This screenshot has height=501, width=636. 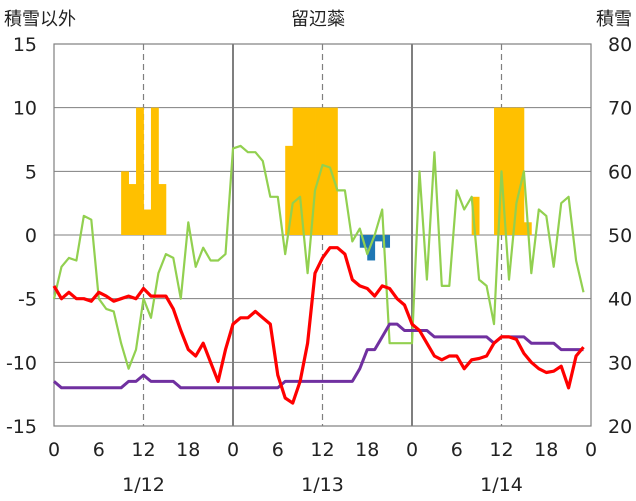 What do you see at coordinates (620, 109) in the screenshot?
I see `right-y-tick-label: 70` at bounding box center [620, 109].